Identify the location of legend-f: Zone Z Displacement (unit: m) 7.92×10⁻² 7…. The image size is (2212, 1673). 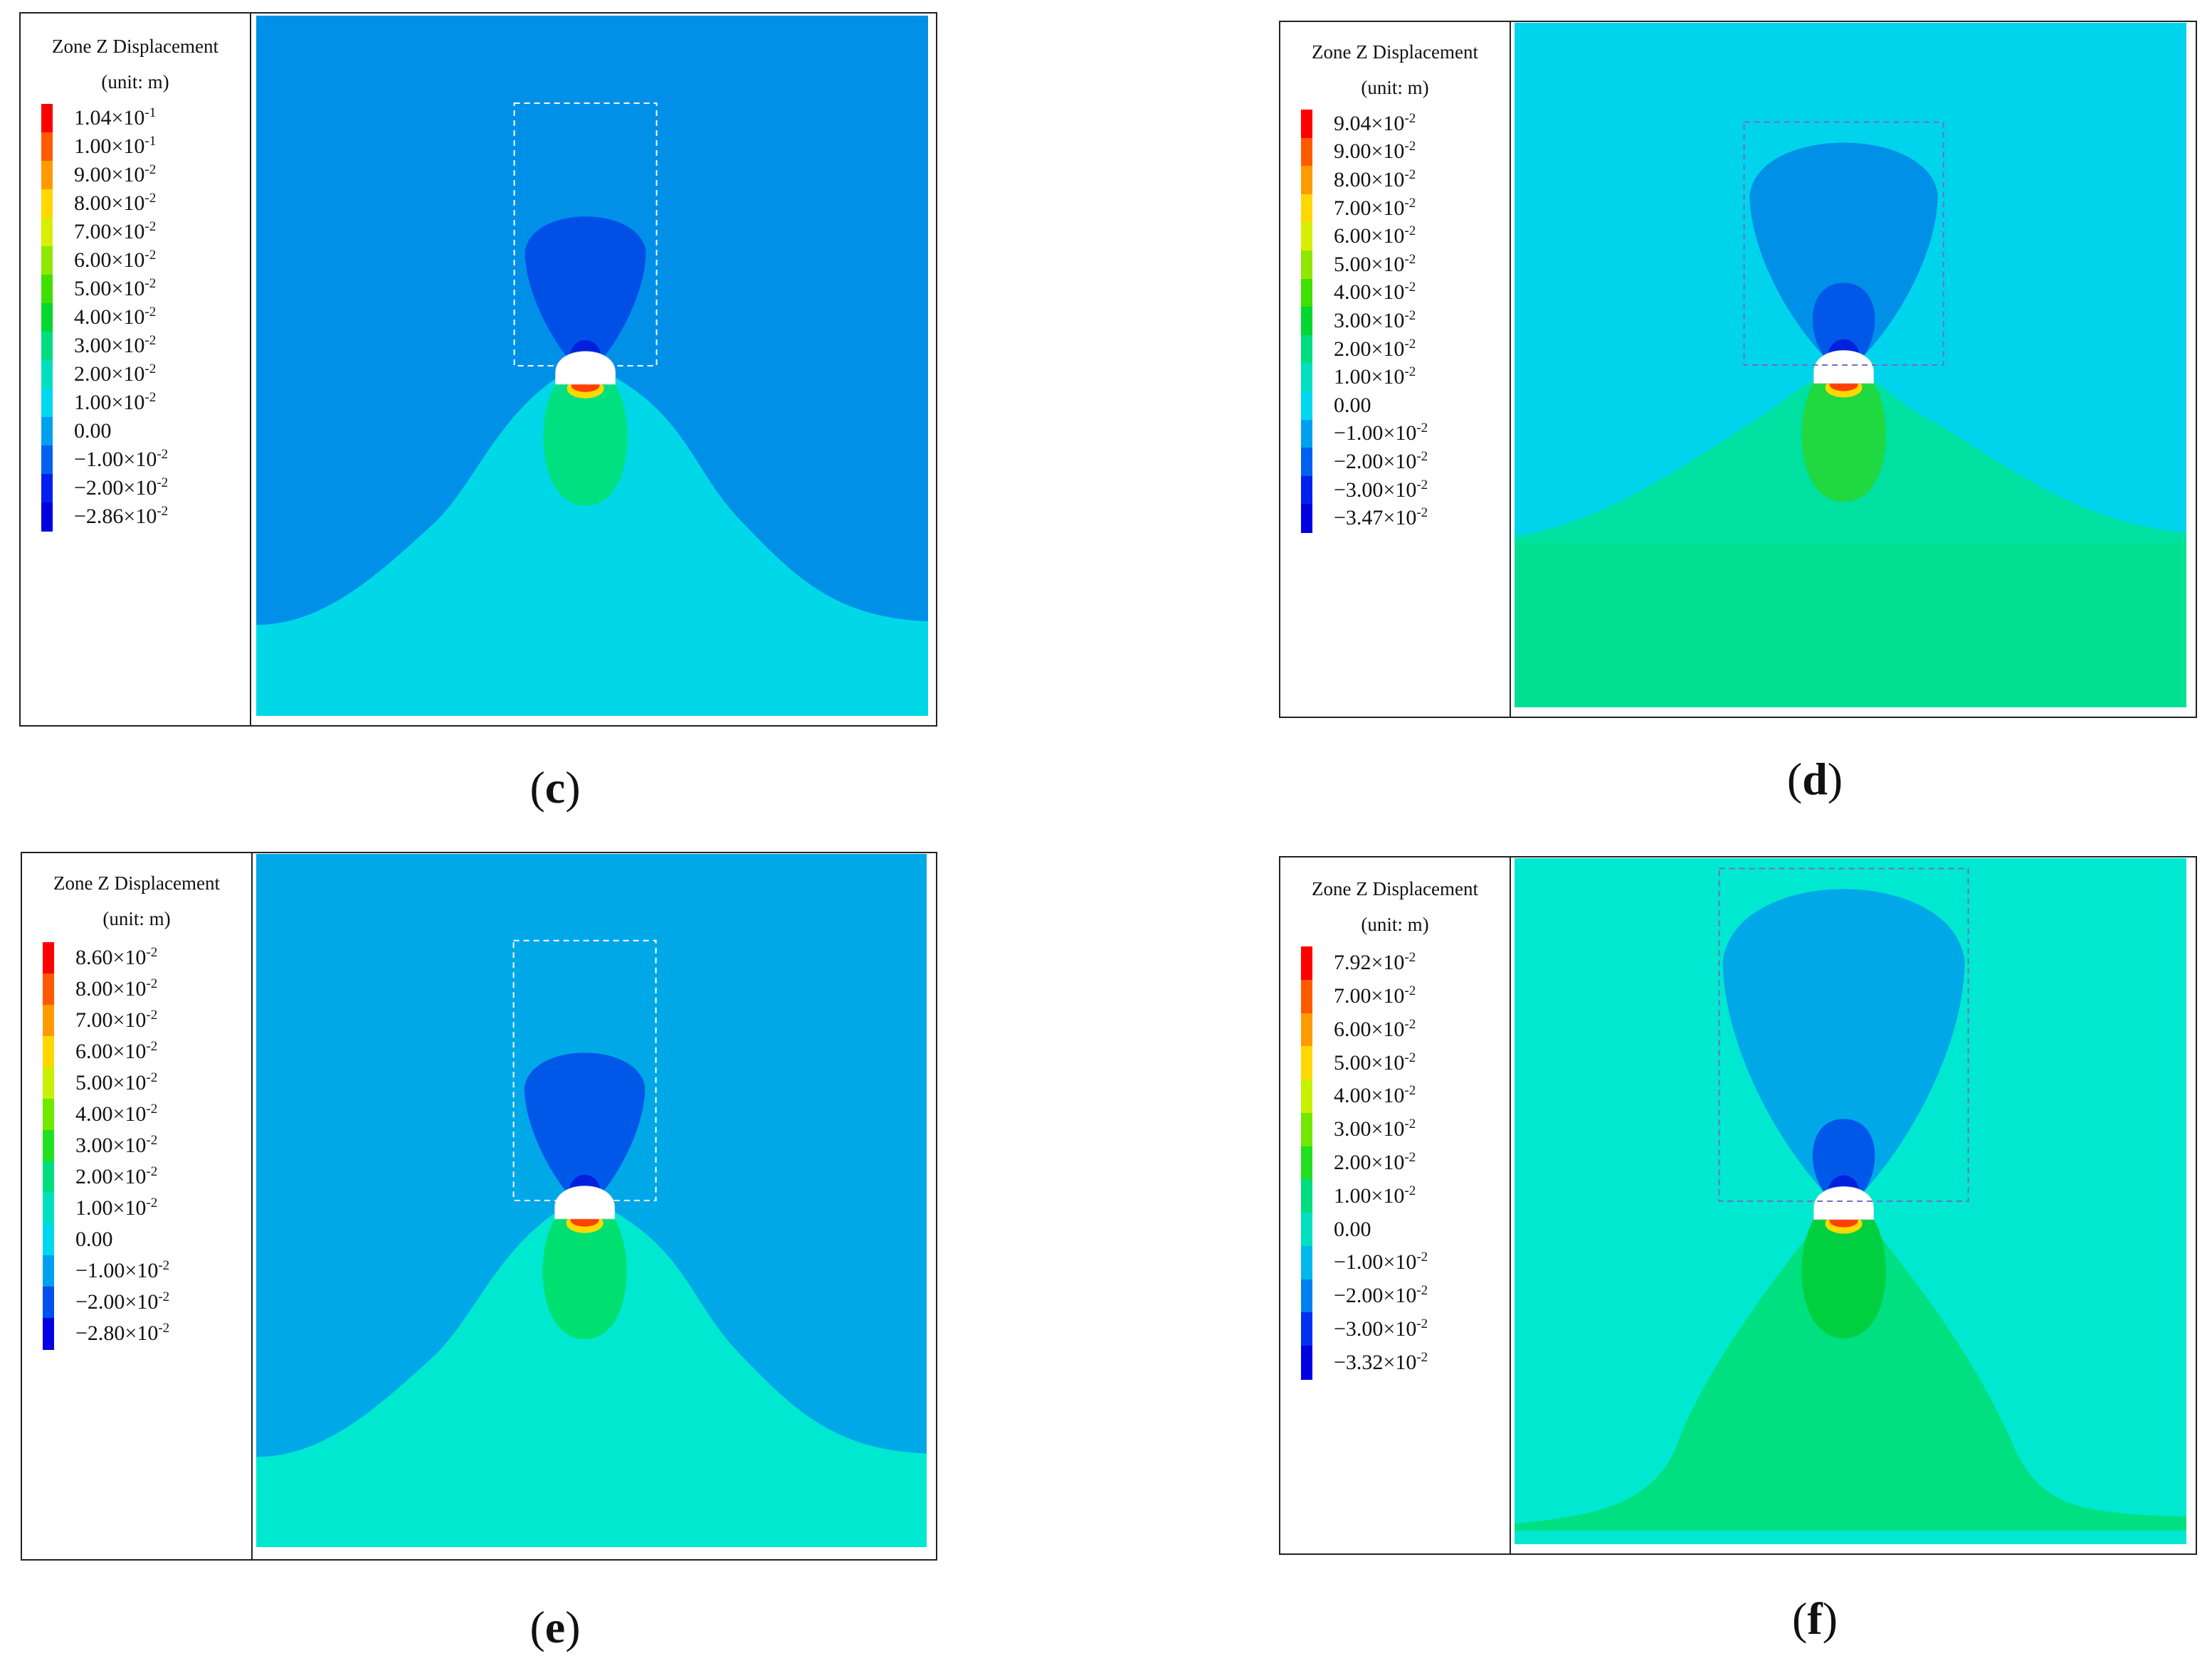
(1395, 1205).